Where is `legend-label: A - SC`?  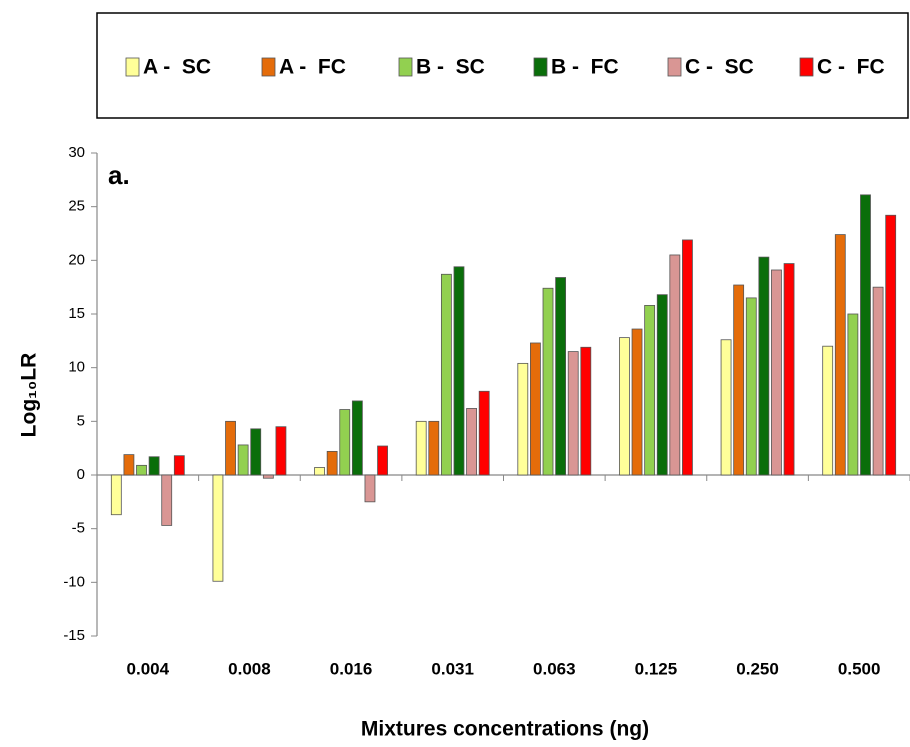
legend-label: A - SC is located at coordinates (177, 67).